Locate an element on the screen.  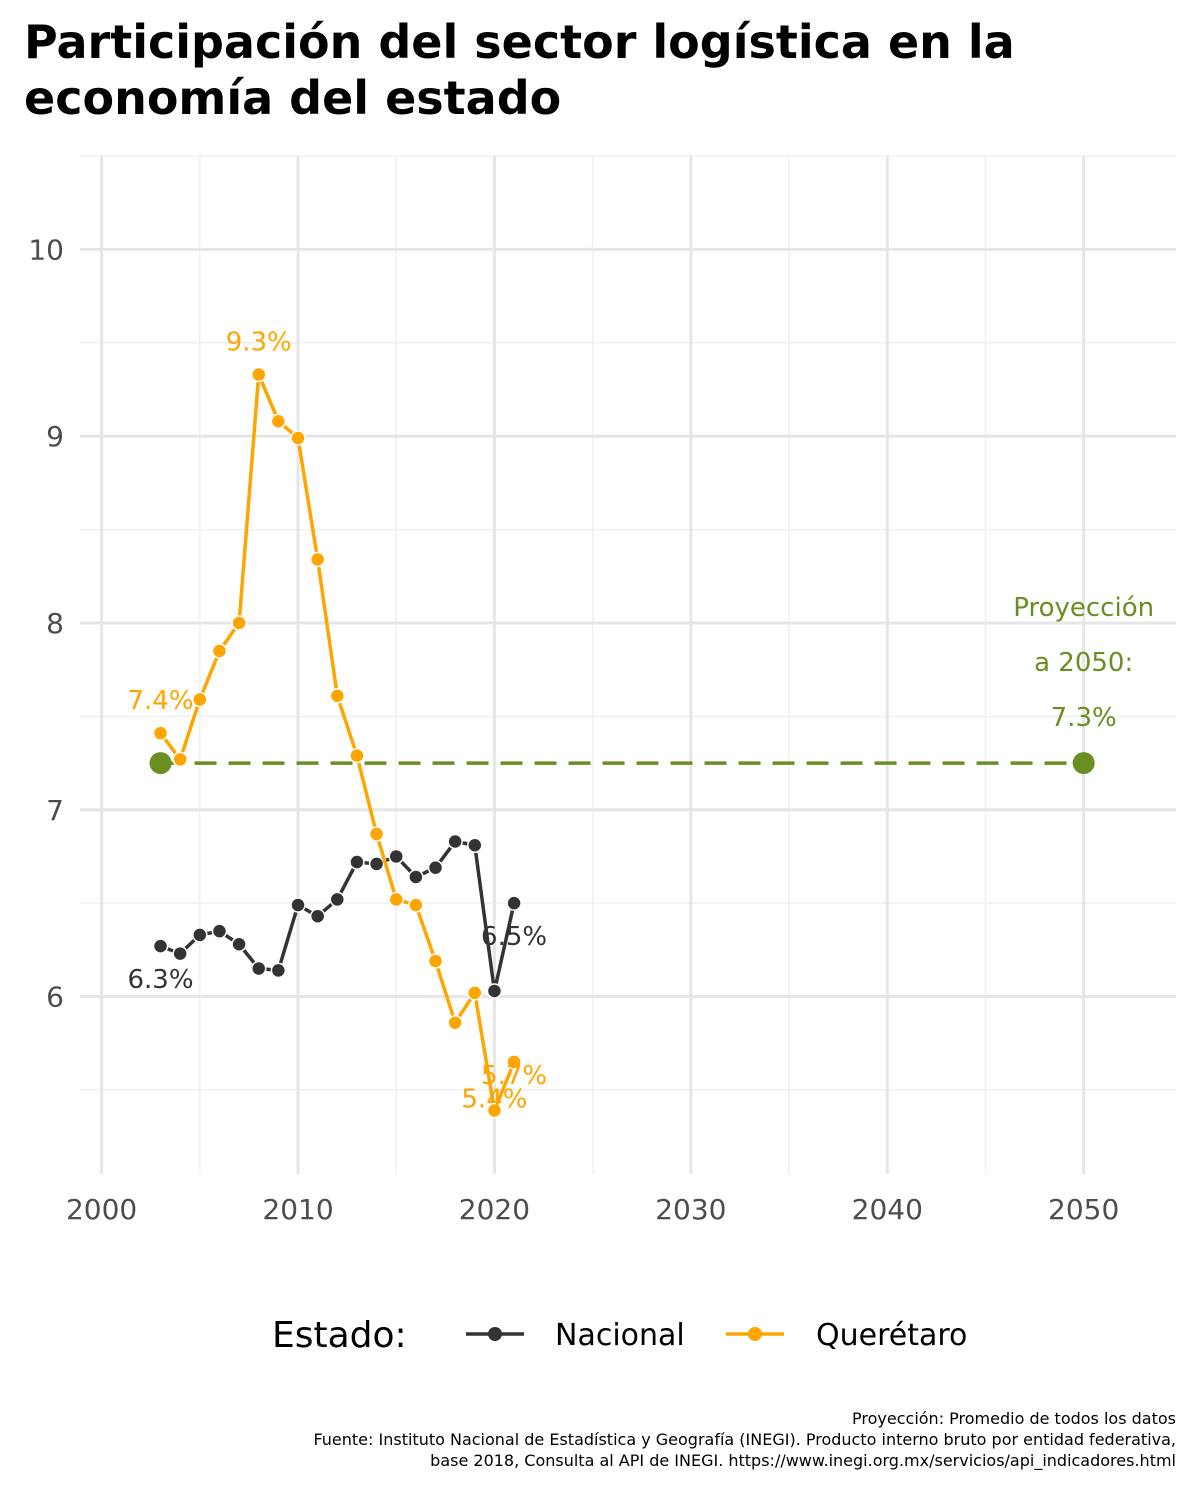
x-axis-tick-labels: 2000 2010 2020 2030 2040 2050 is located at coordinates (592, 1209).